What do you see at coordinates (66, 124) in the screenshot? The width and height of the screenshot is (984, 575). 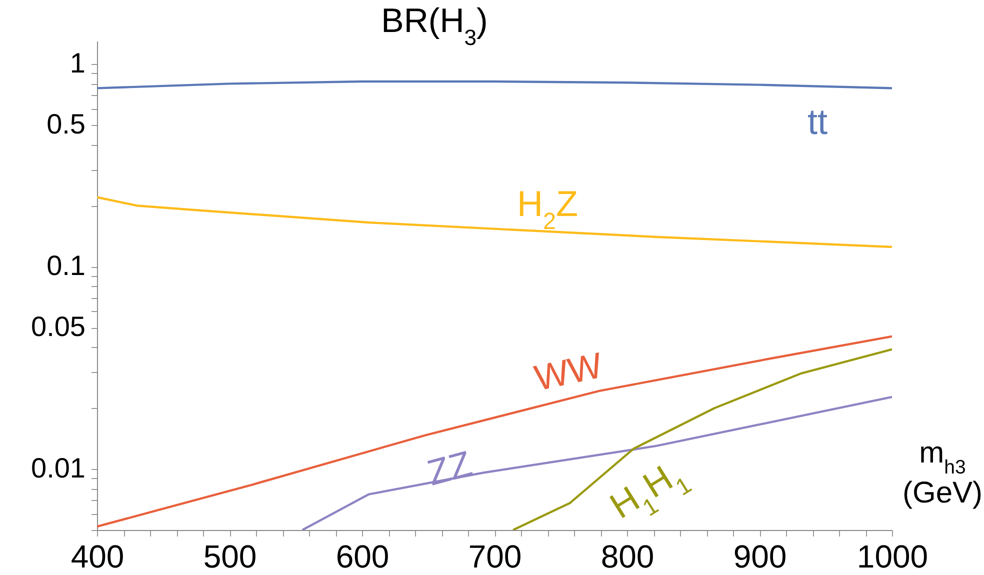 I see `y-tick-label: 0.5` at bounding box center [66, 124].